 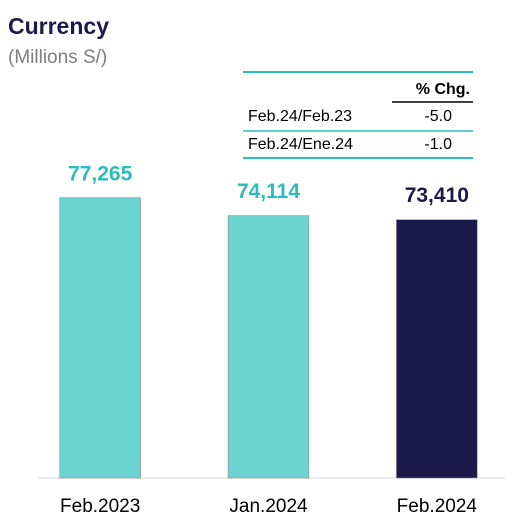 I want to click on table-row-label: Feb.24/Feb.23, so click(x=300, y=116).